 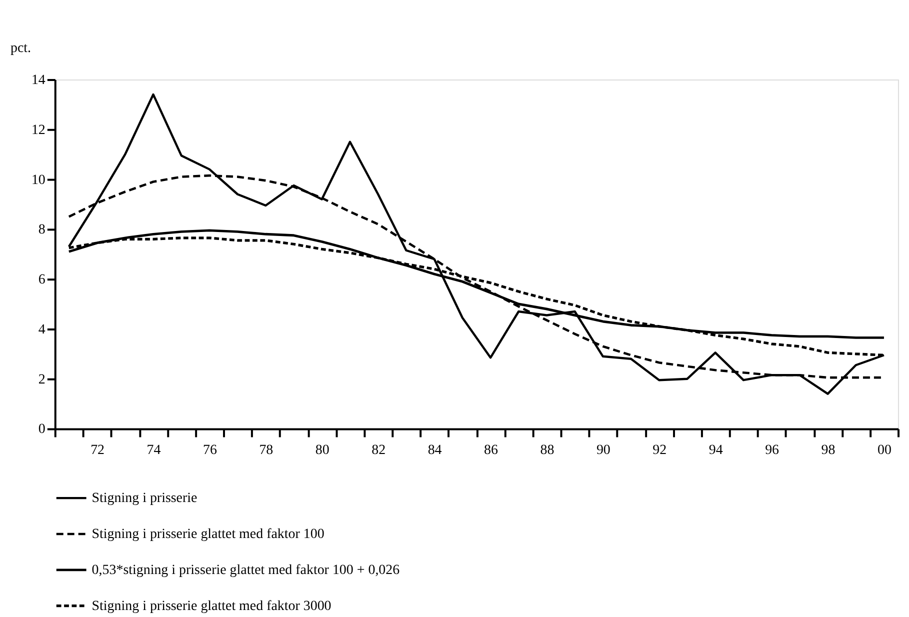 What do you see at coordinates (547, 450) in the screenshot?
I see `x-tick-label: 88` at bounding box center [547, 450].